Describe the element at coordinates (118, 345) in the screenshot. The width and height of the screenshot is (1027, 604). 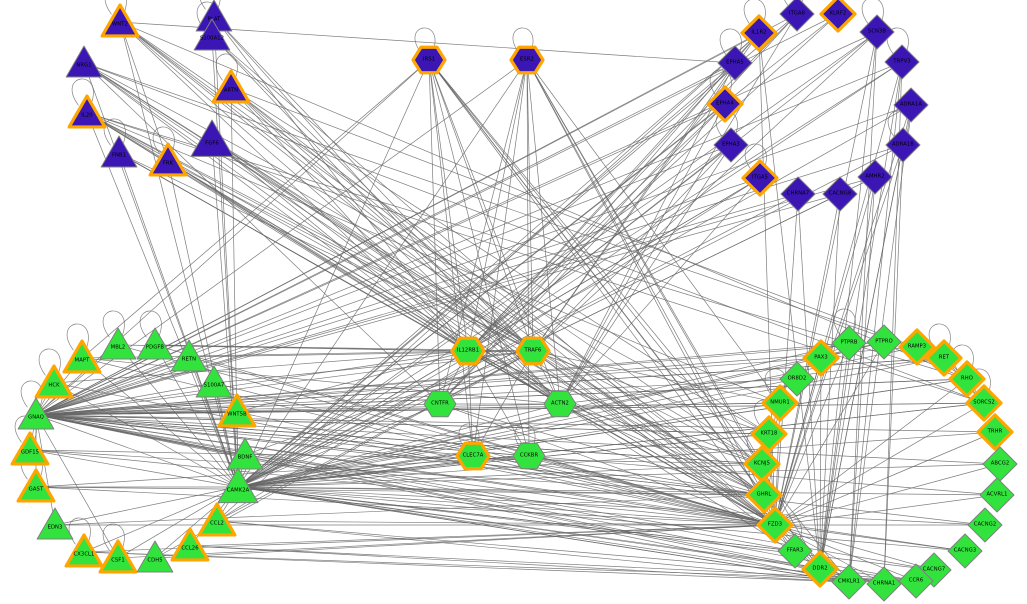
I see `graph-node-mbl2: MBL2` at that location.